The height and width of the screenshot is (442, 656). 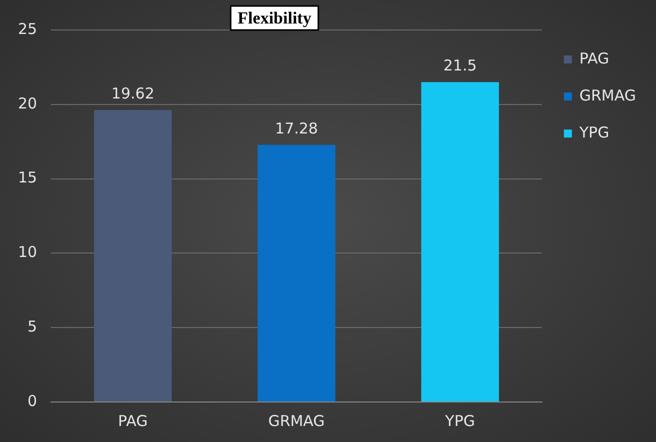 What do you see at coordinates (296, 128) in the screenshot?
I see `data-label: 17.28` at bounding box center [296, 128].